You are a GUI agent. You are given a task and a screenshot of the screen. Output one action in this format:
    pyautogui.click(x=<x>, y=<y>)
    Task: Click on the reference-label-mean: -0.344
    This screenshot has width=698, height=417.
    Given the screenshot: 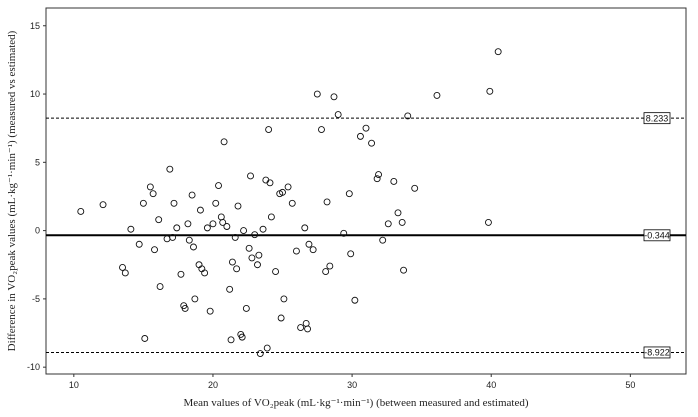 What is the action you would take?
    pyautogui.click(x=657, y=236)
    